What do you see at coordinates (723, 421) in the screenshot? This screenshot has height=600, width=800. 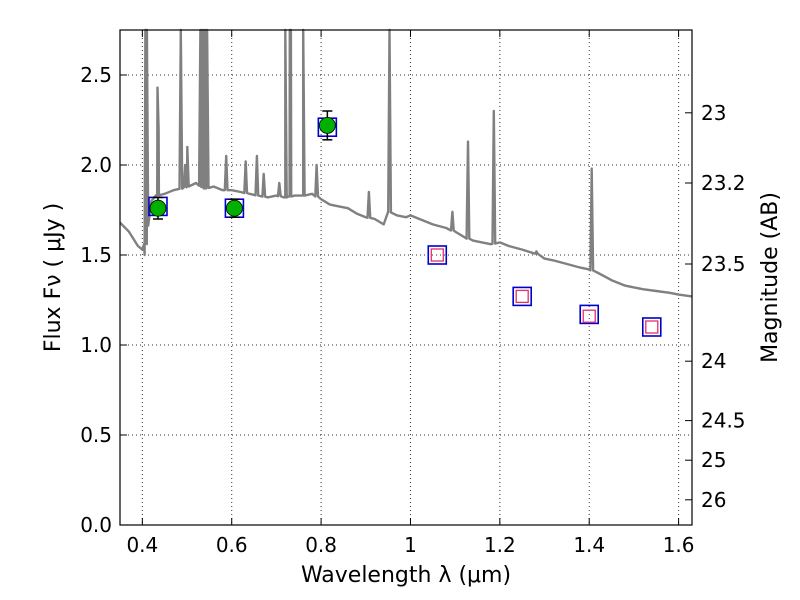 I see `y2-tick-label: 24.5` at bounding box center [723, 421].